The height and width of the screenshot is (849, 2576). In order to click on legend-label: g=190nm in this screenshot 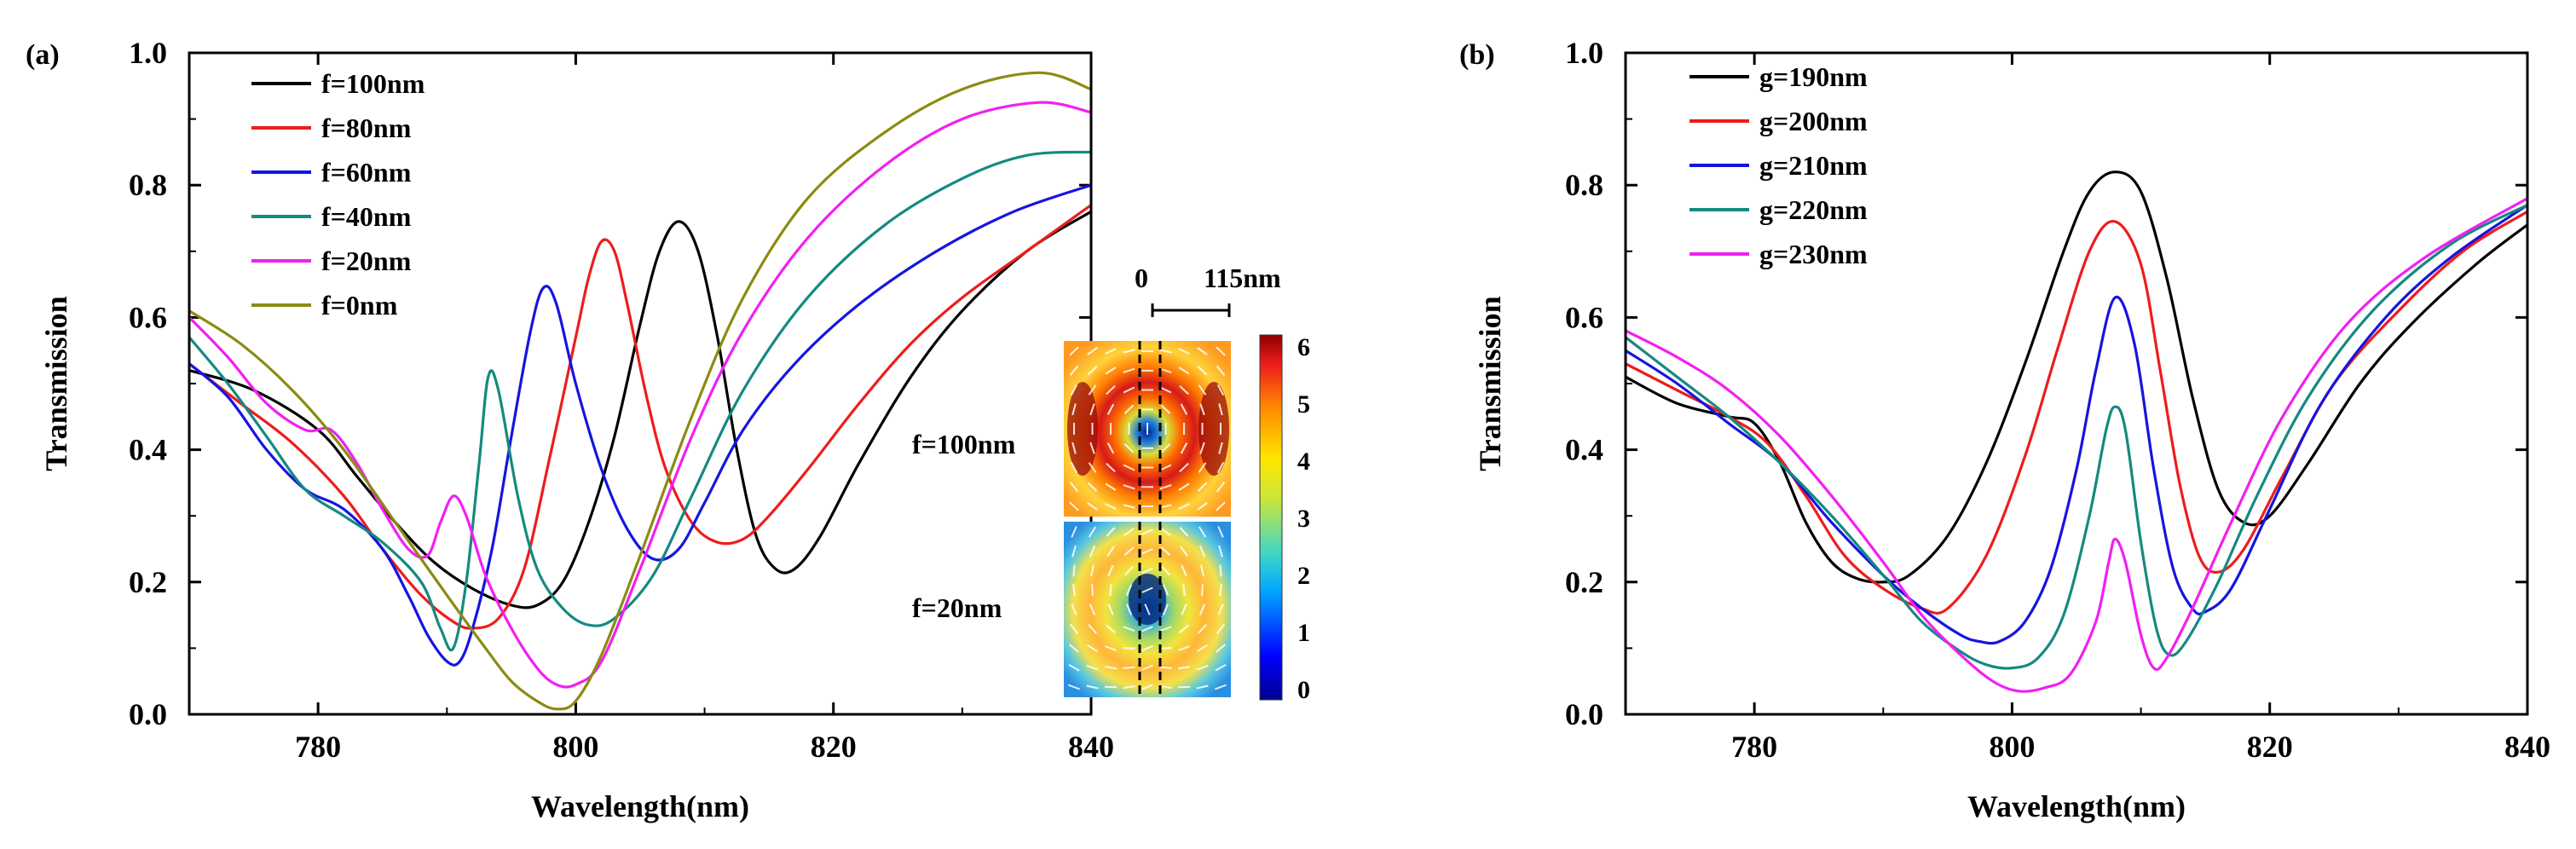, I will do `click(1813, 76)`.